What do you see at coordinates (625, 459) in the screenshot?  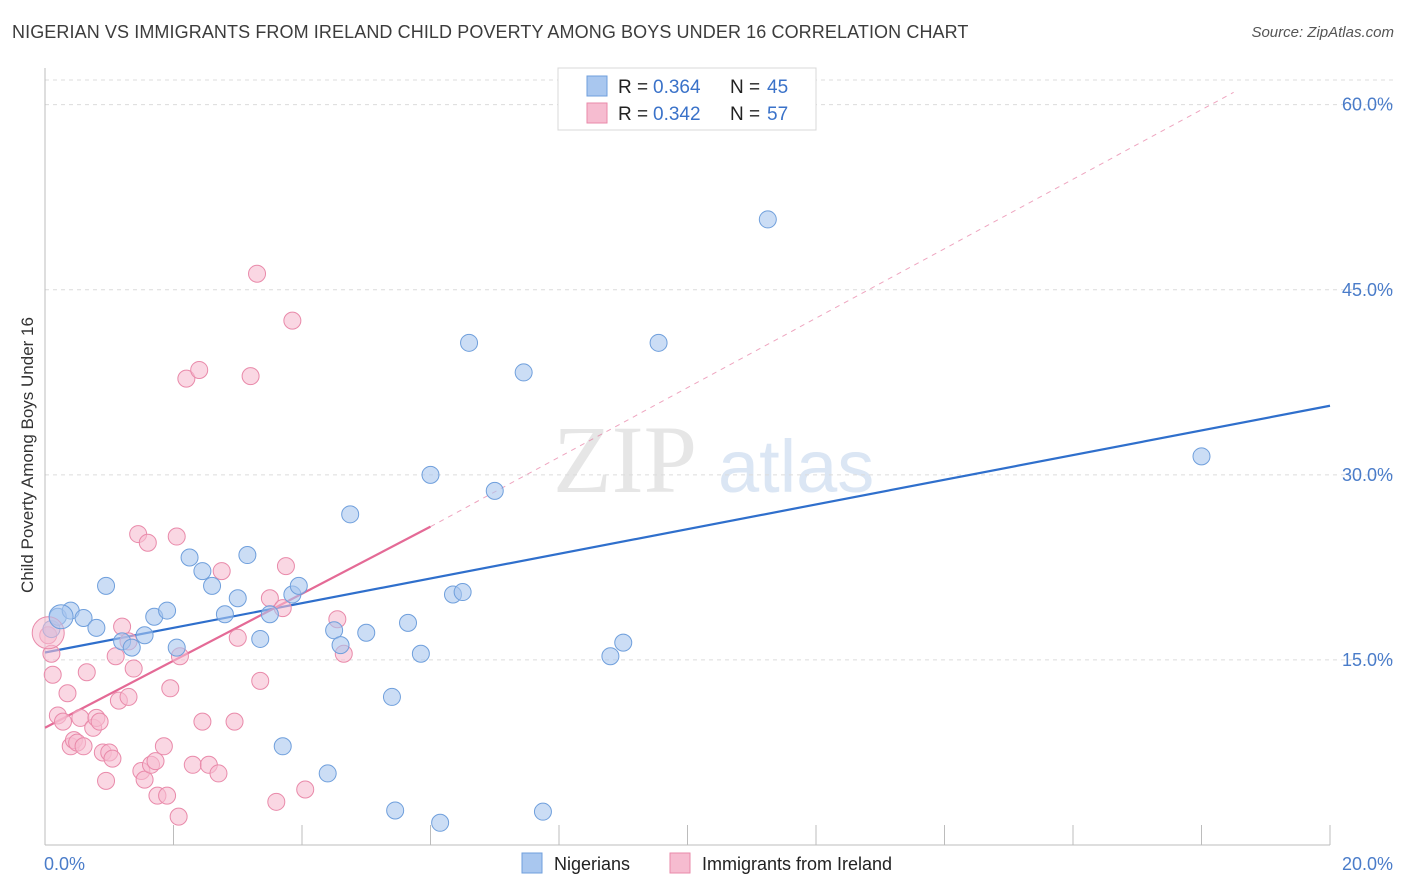 I see `watermark-zip: ZIP` at bounding box center [625, 459].